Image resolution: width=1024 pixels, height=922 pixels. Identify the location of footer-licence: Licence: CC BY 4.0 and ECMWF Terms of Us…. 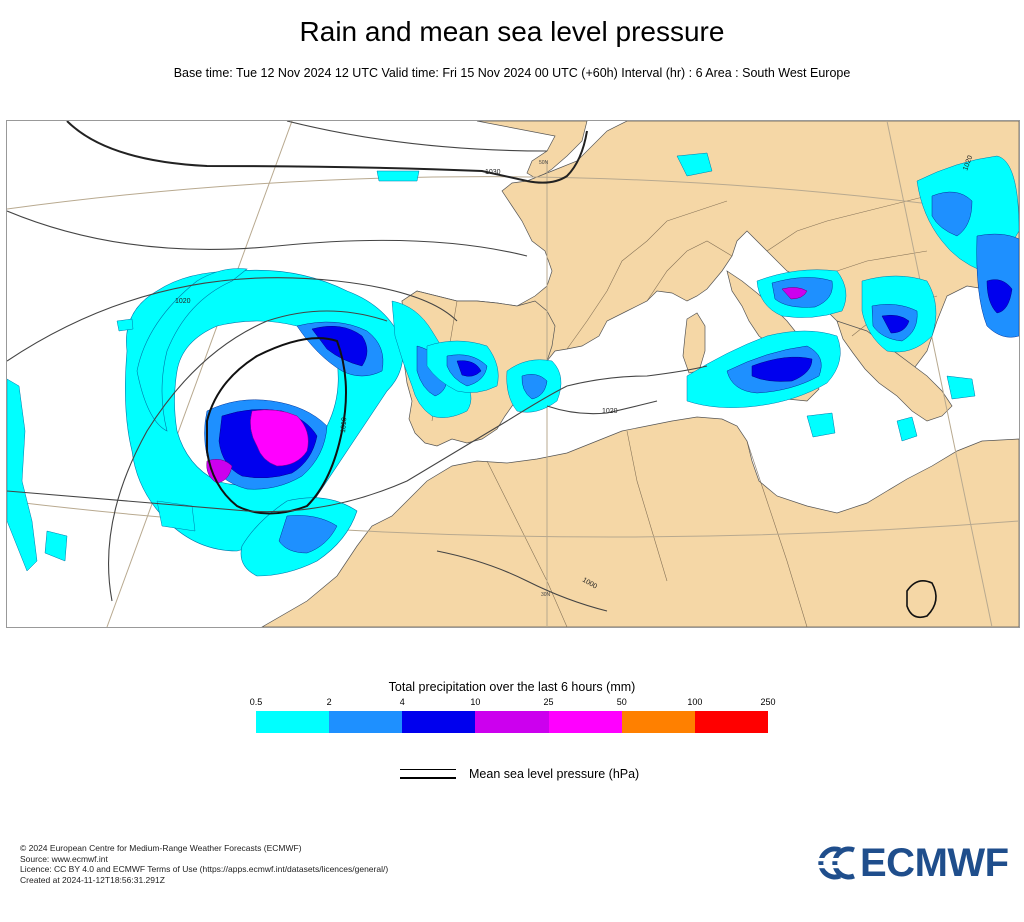
(204, 869).